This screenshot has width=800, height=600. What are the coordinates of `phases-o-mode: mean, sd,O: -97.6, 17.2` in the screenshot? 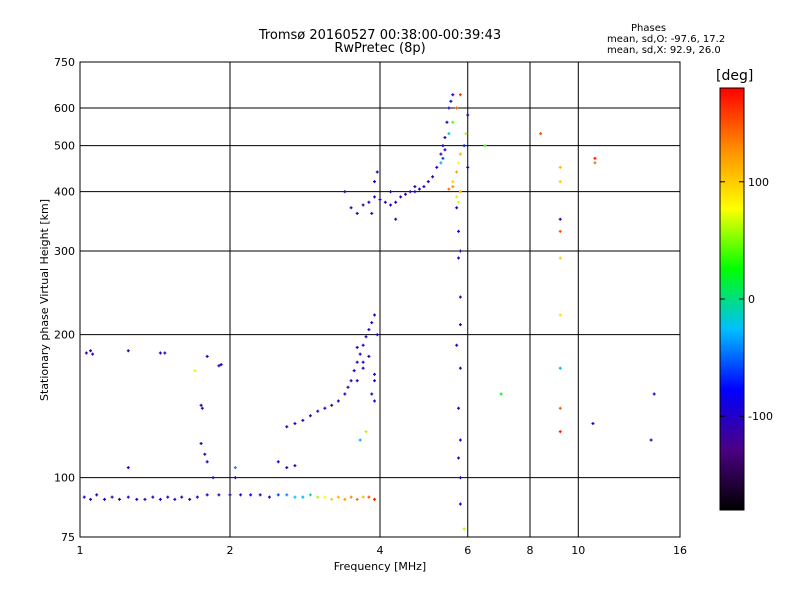 It's located at (666, 39).